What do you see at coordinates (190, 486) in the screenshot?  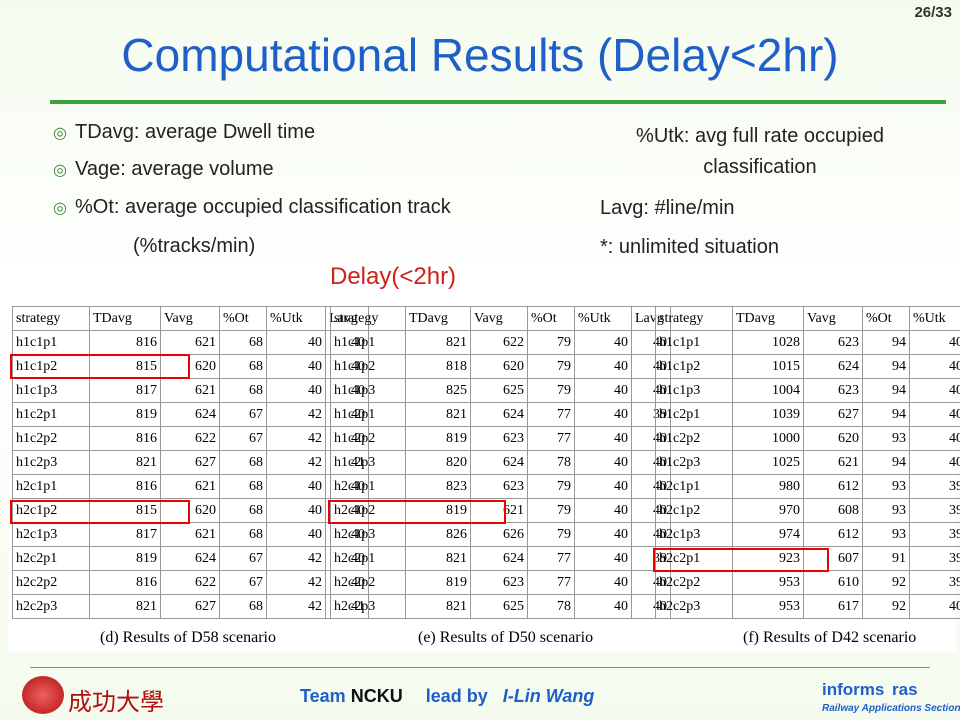 I see `table-row: h2c1p1 816 621 68 40 40` at bounding box center [190, 486].